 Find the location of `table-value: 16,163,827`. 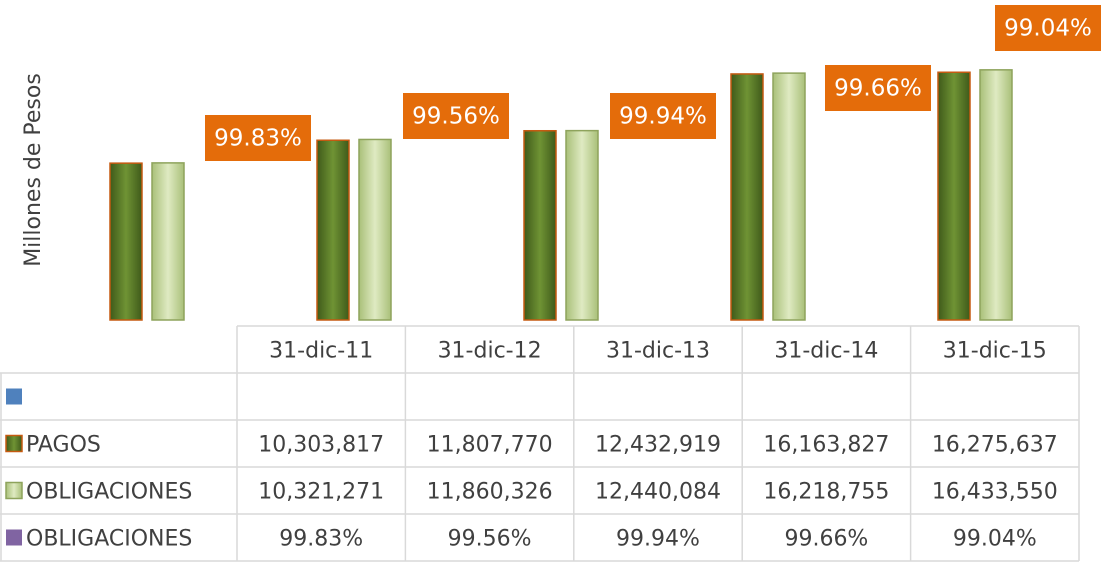

table-value: 16,163,827 is located at coordinates (826, 445).